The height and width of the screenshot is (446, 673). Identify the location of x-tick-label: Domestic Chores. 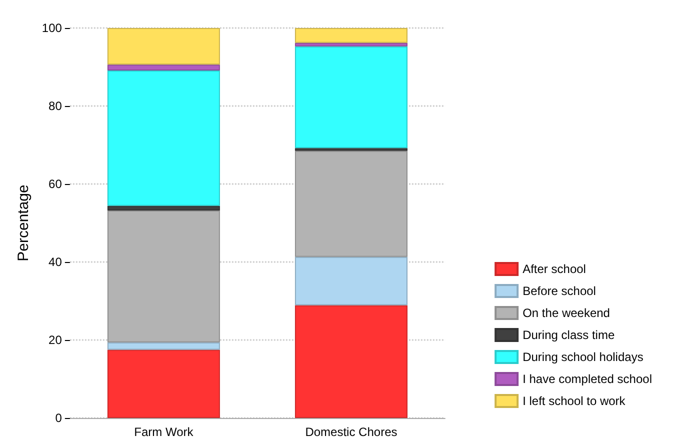
(351, 432).